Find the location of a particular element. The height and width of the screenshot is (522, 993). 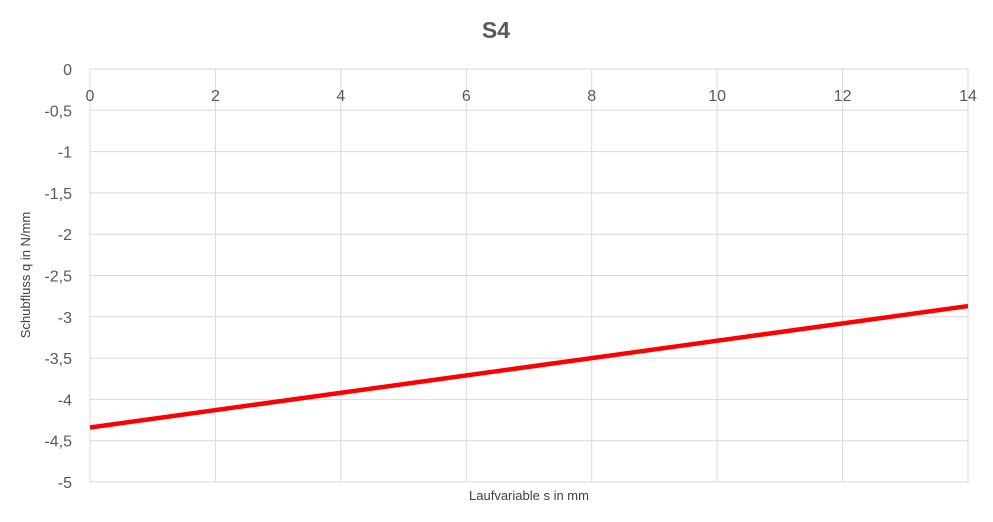

x-tick-label: 8 is located at coordinates (591, 96).